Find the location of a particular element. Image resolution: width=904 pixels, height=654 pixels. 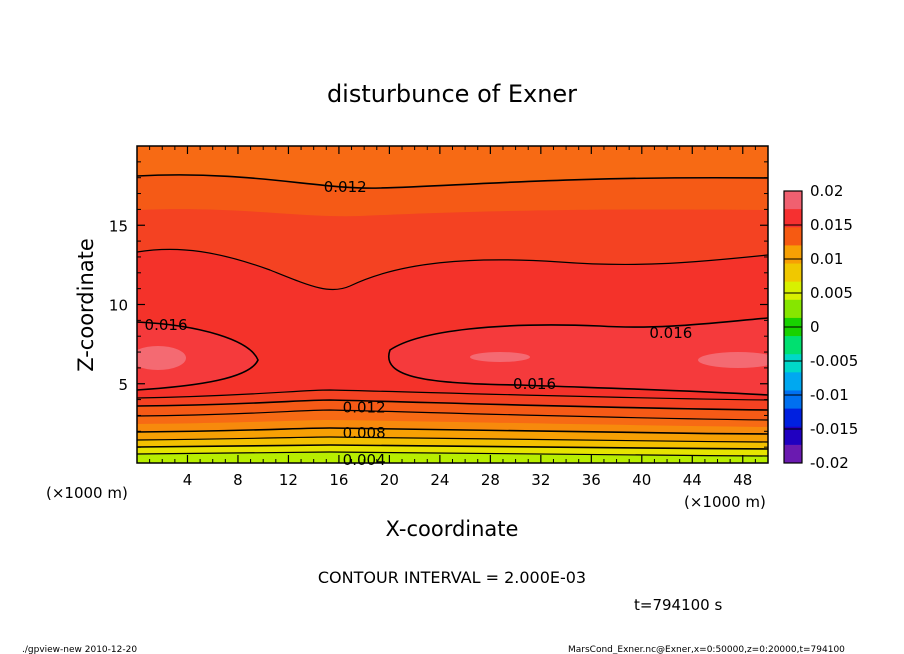

x-tick-label: 24 is located at coordinates (439, 480).